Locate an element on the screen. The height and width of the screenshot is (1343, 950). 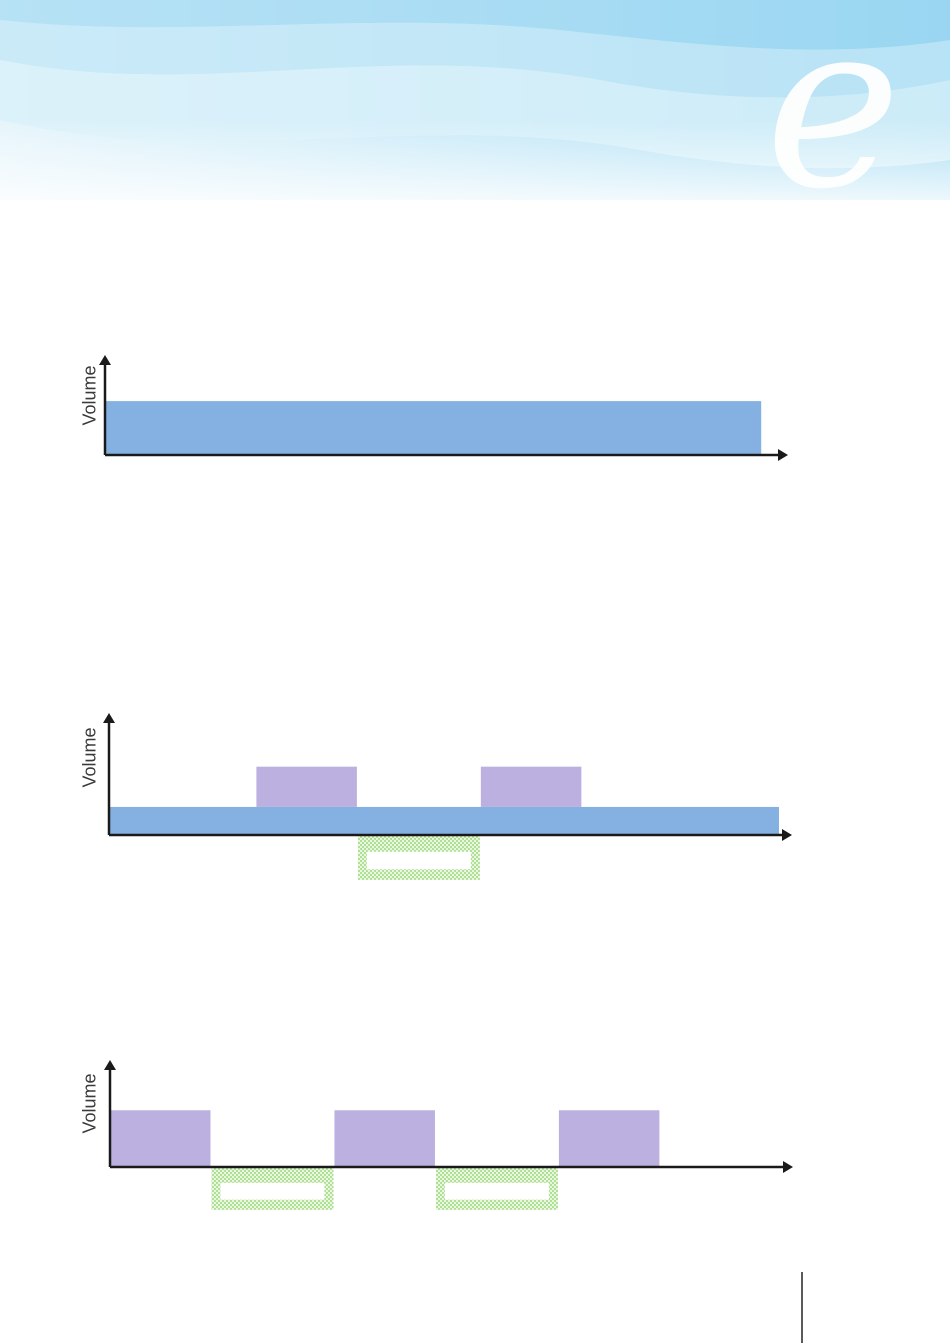
diagram-base-plus-surges: Volume is located at coordinates (475, 800).